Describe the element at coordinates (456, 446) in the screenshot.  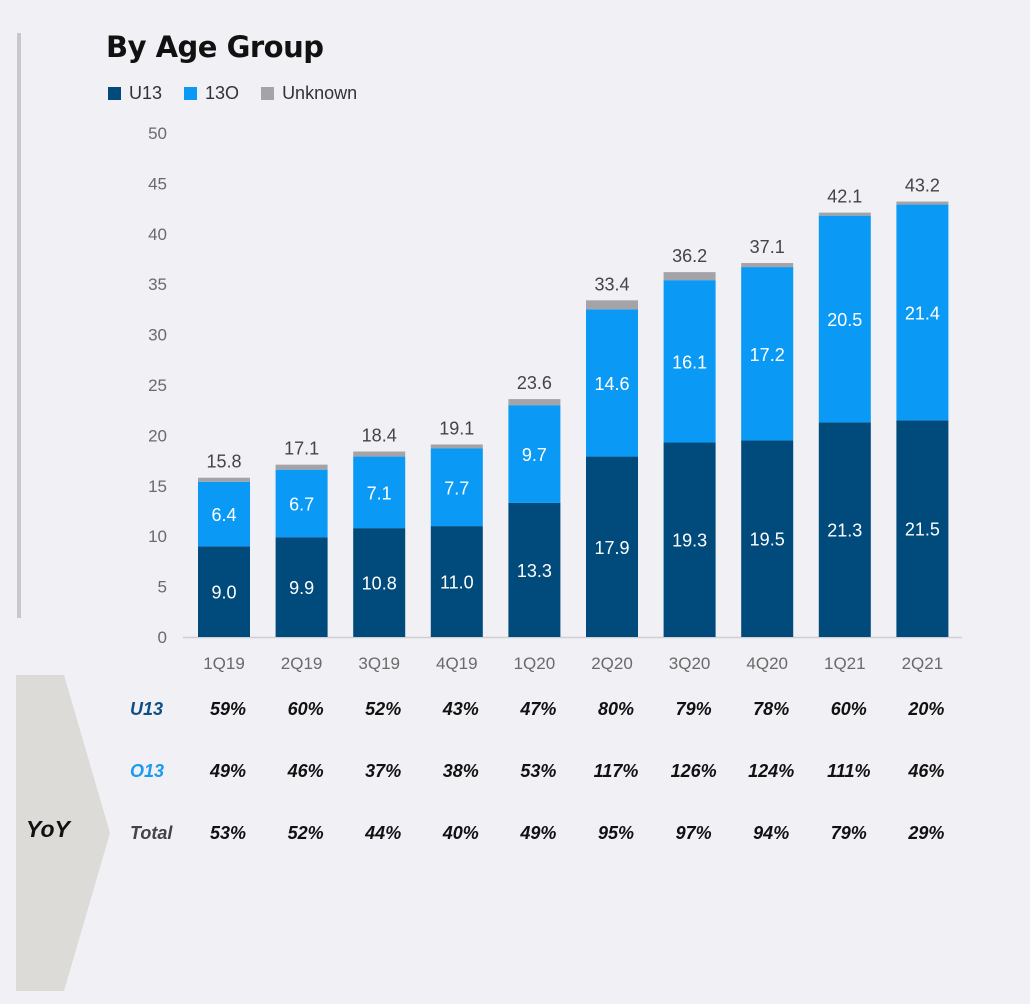
I see `bar-segment-unknown-4q19` at that location.